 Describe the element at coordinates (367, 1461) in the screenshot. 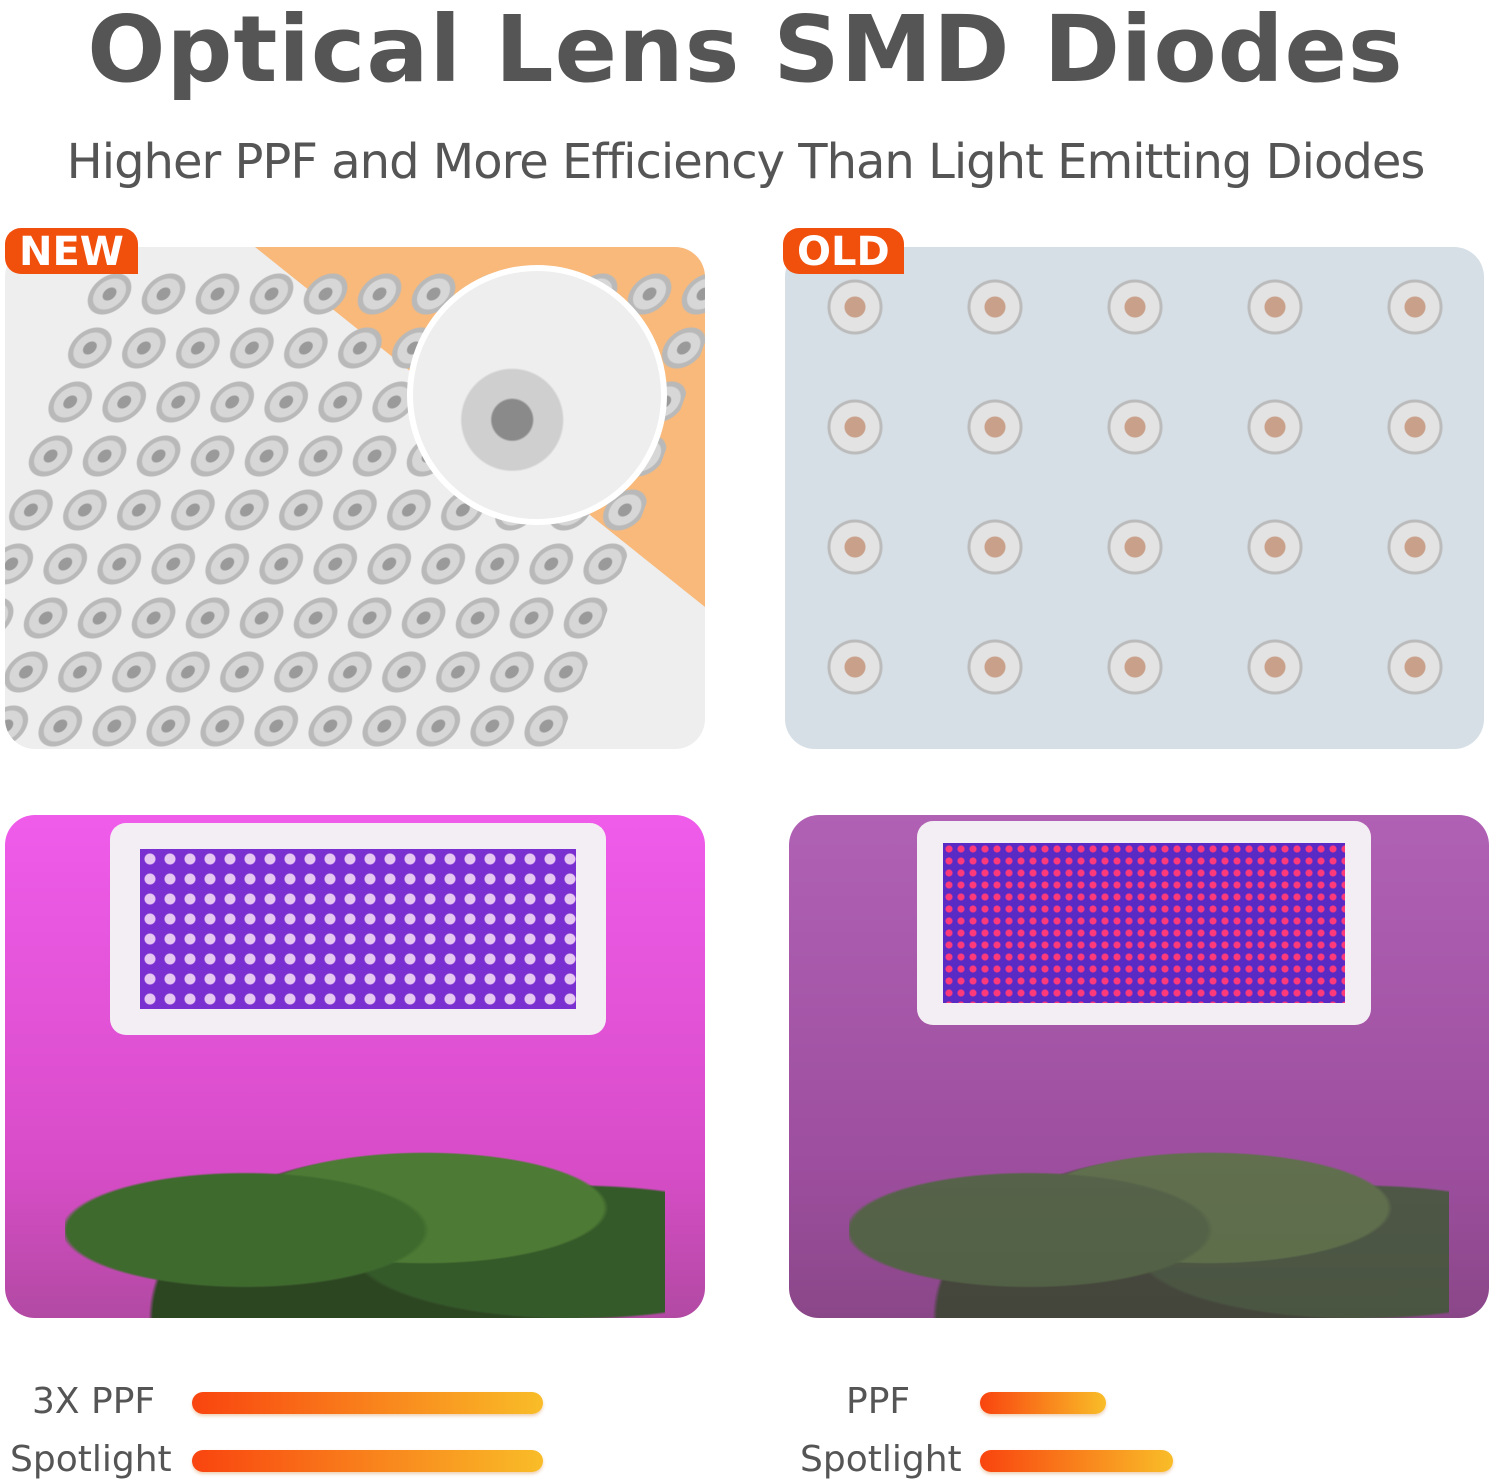

I see `new-spotlight-bar` at that location.